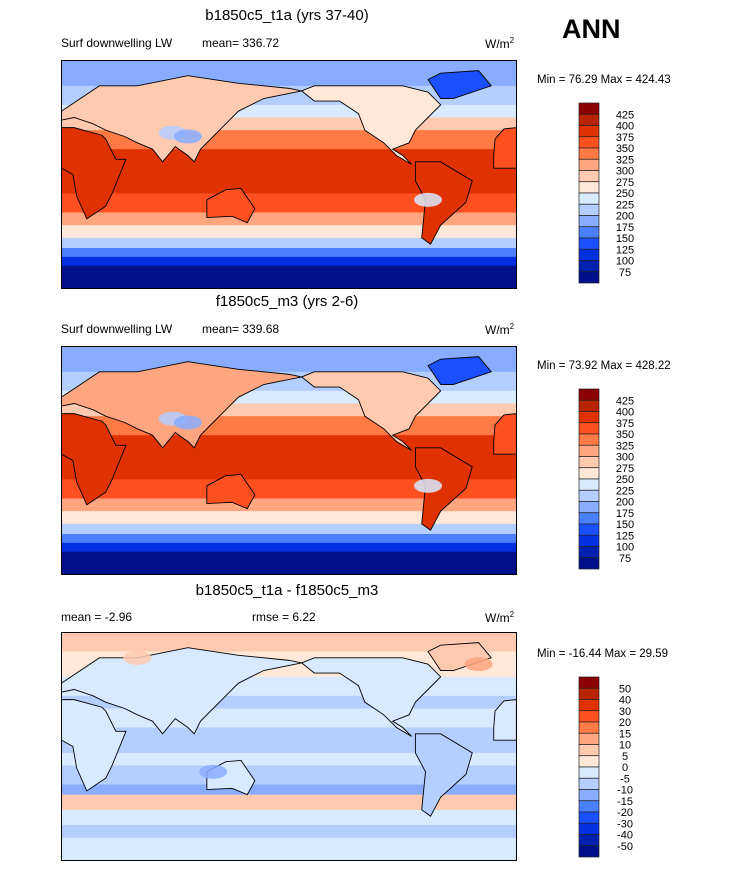  What do you see at coordinates (625, 847) in the screenshot?
I see `colorbar-tick-label: -50` at bounding box center [625, 847].